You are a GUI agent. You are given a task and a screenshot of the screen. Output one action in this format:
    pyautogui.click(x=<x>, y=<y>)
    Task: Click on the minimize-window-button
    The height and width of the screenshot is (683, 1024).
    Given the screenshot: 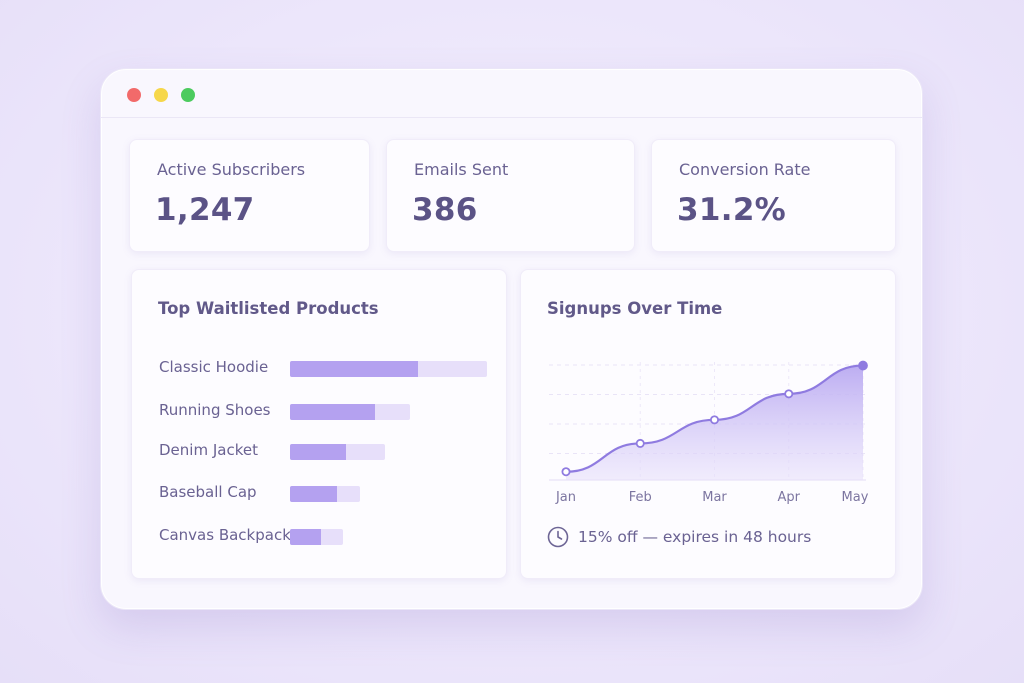 What is the action you would take?
    pyautogui.click(x=161, y=95)
    